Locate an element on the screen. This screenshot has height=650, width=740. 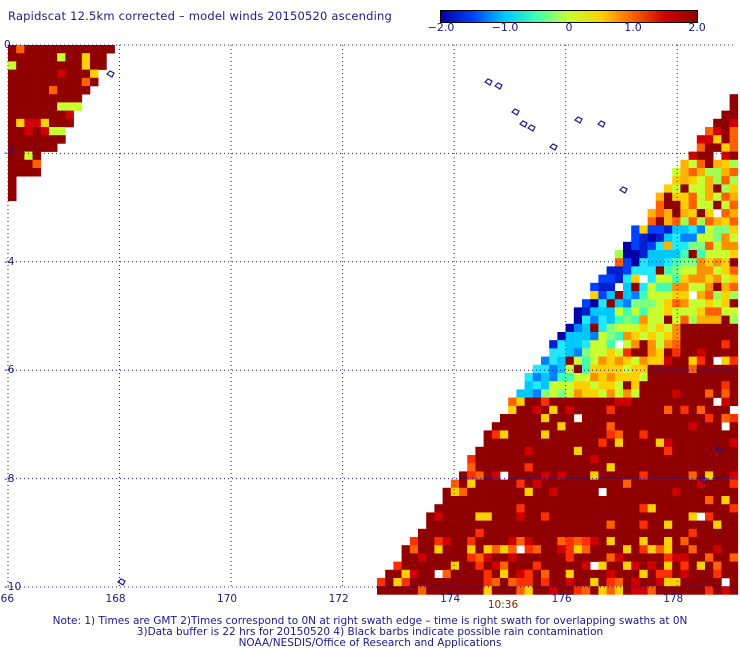
lat-tick-label: -8 is located at coordinates (9, 478).